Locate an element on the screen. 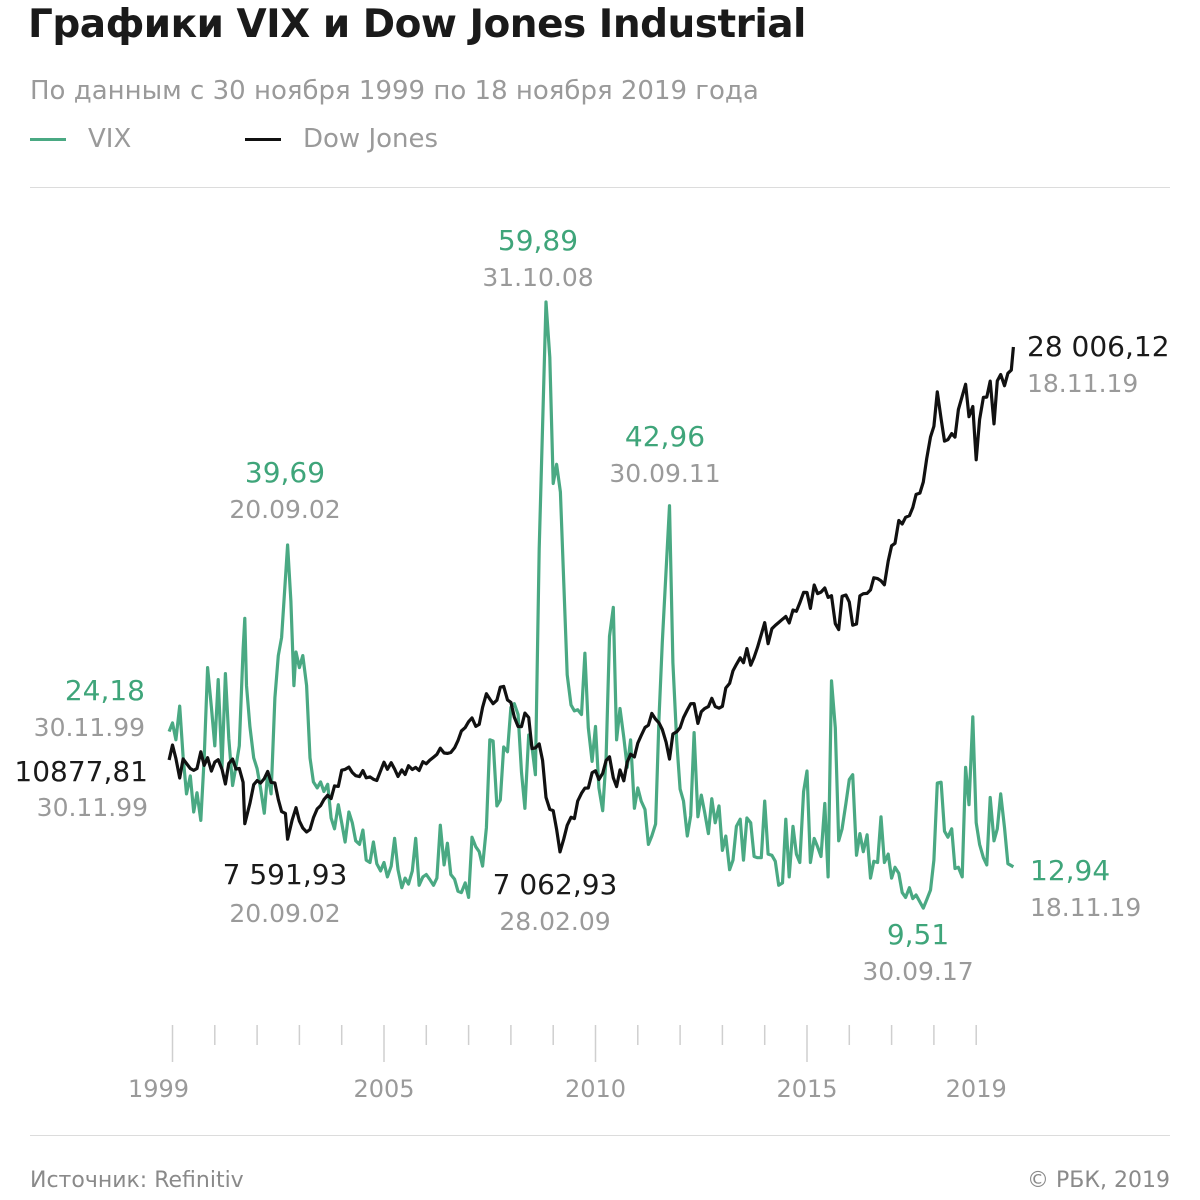 This screenshot has width=1200, height=1200. annotation-value-vix-2002: 39,69 is located at coordinates (285, 472).